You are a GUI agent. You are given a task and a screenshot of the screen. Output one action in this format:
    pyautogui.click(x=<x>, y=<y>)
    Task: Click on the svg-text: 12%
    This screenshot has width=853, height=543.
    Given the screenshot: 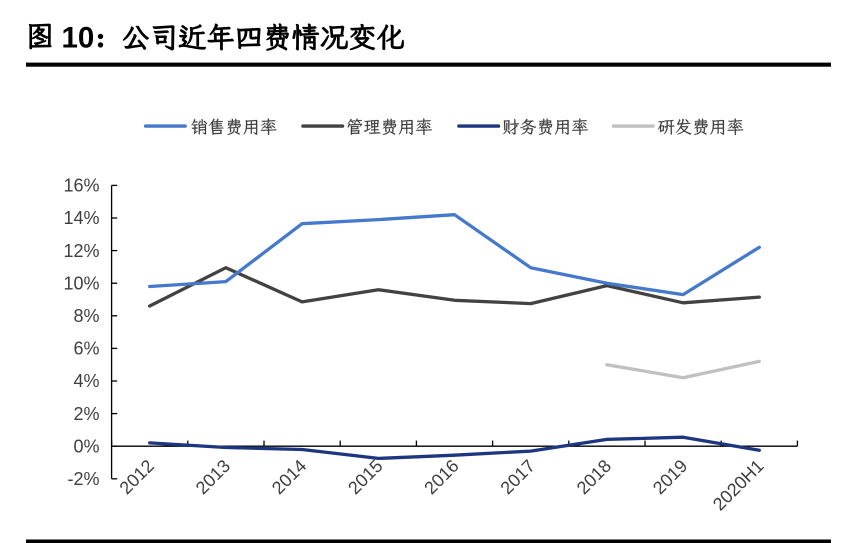 What is the action you would take?
    pyautogui.click(x=81, y=251)
    